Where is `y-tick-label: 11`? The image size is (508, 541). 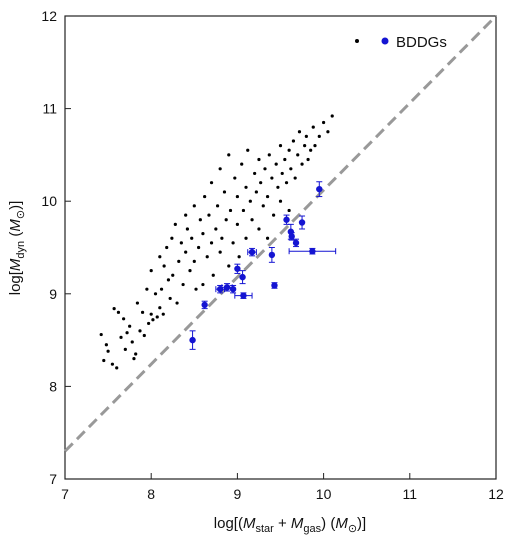 y-tick-label: 11 is located at coordinates (49, 109).